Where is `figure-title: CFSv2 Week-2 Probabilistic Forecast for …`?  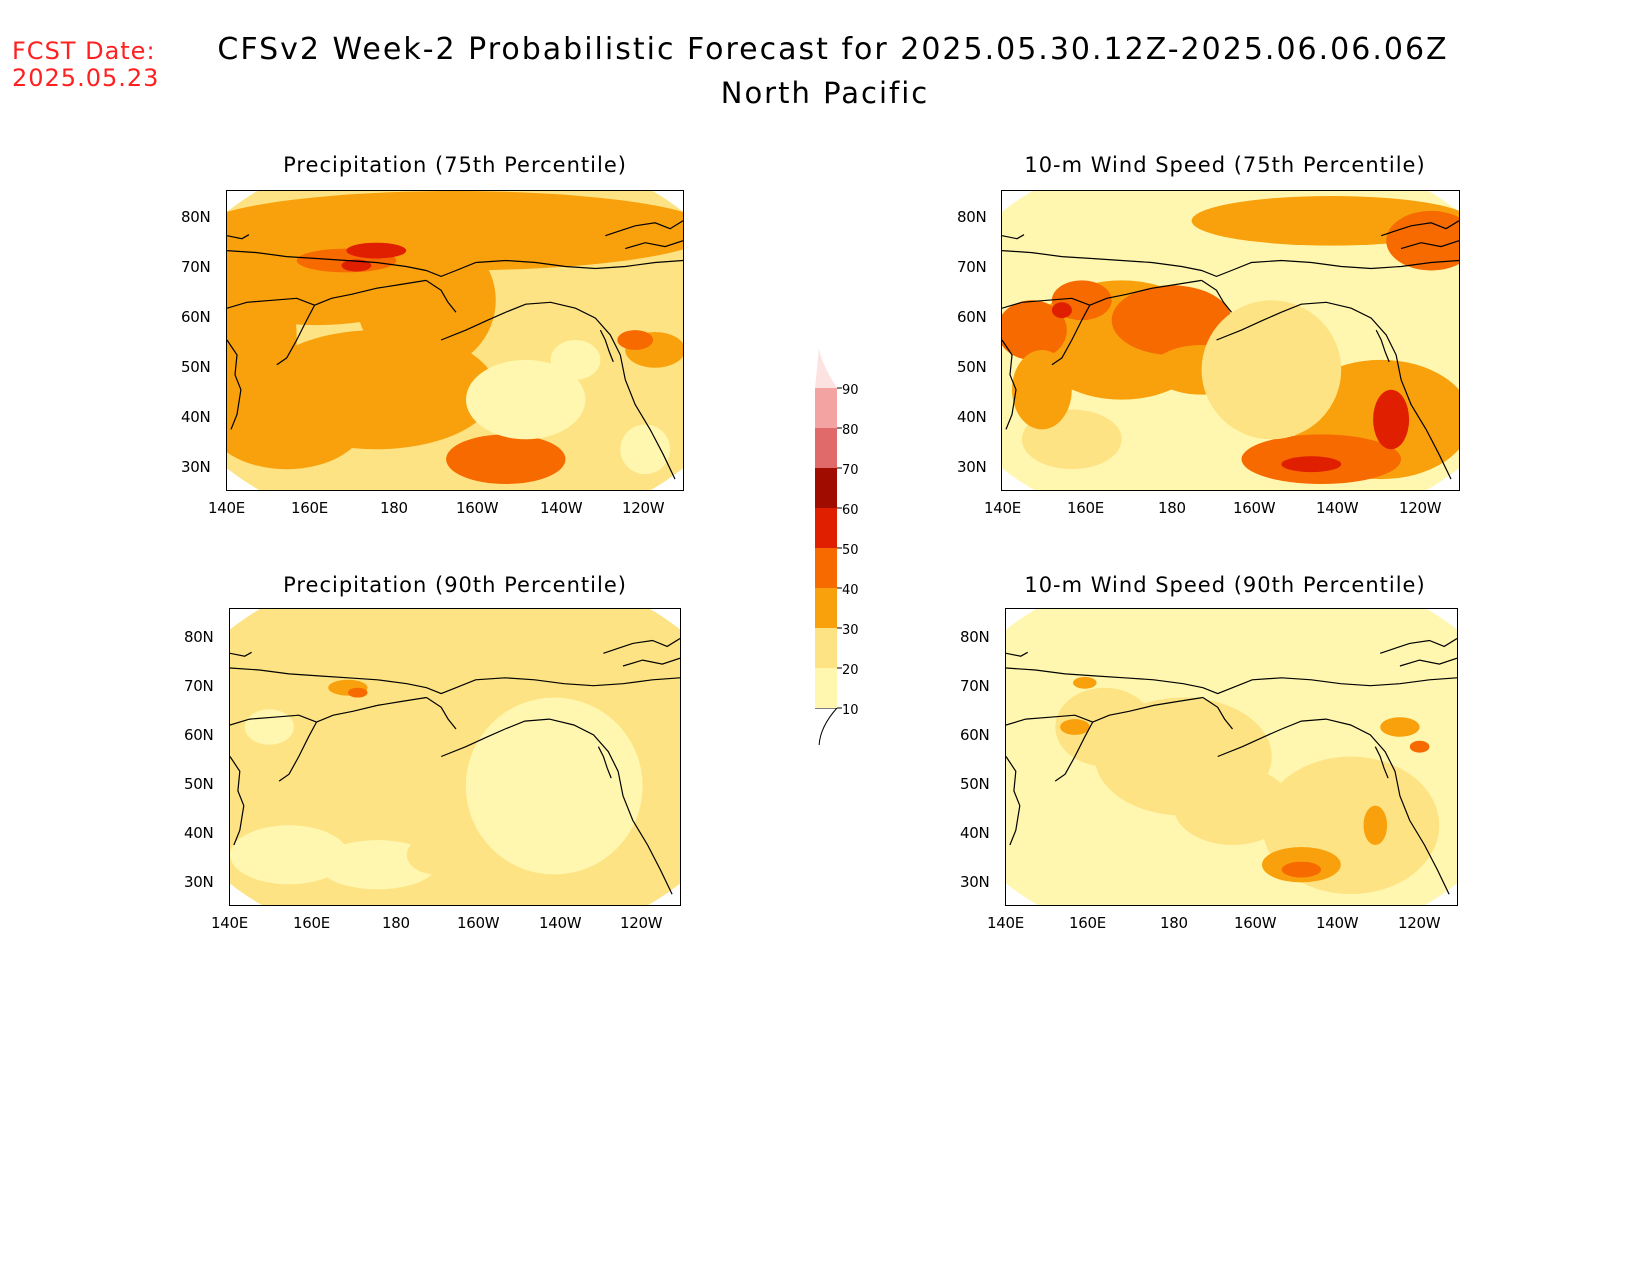
figure-title: CFSv2 Week-2 Probabilistic Forecast for … is located at coordinates (833, 49).